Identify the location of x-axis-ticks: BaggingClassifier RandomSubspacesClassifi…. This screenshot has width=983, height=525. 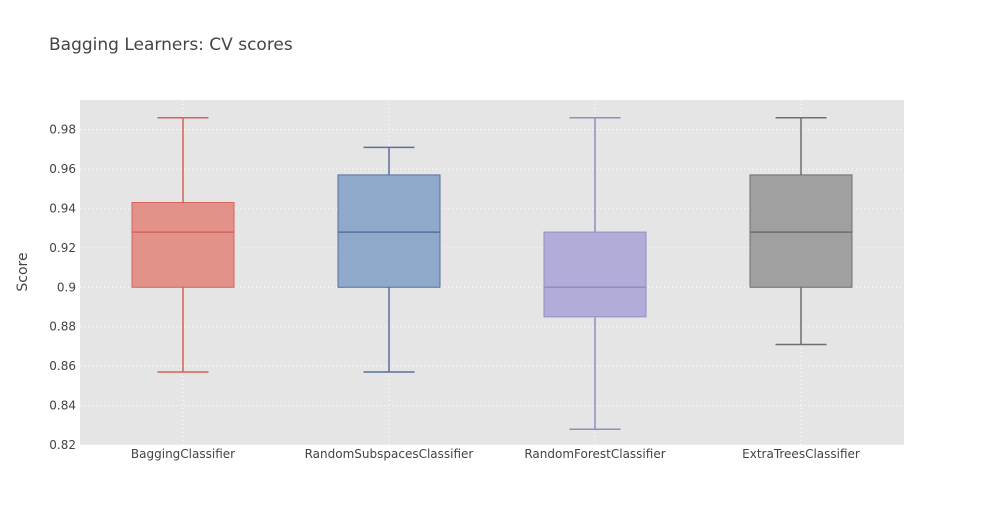
(495, 454).